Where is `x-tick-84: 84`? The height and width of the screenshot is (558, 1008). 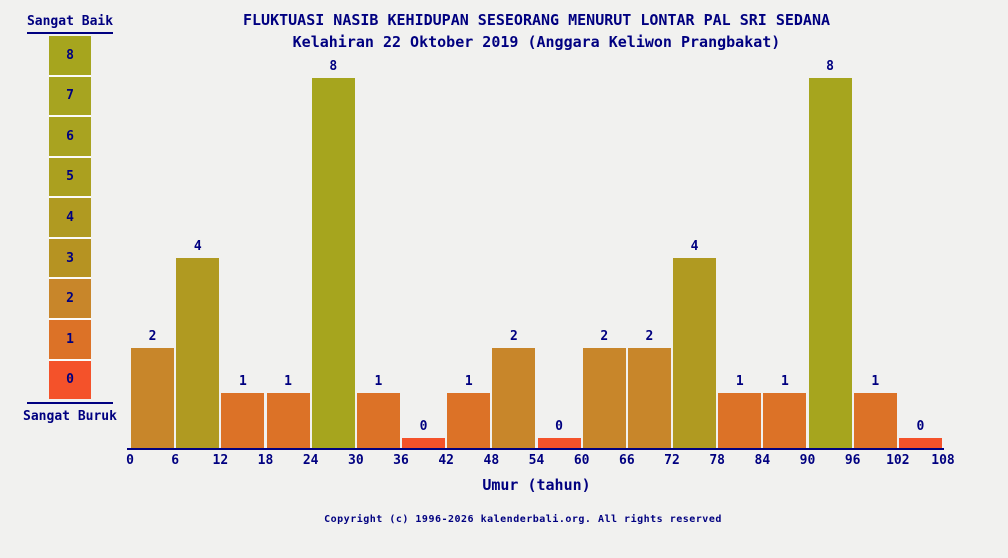 x-tick-84: 84 is located at coordinates (762, 460).